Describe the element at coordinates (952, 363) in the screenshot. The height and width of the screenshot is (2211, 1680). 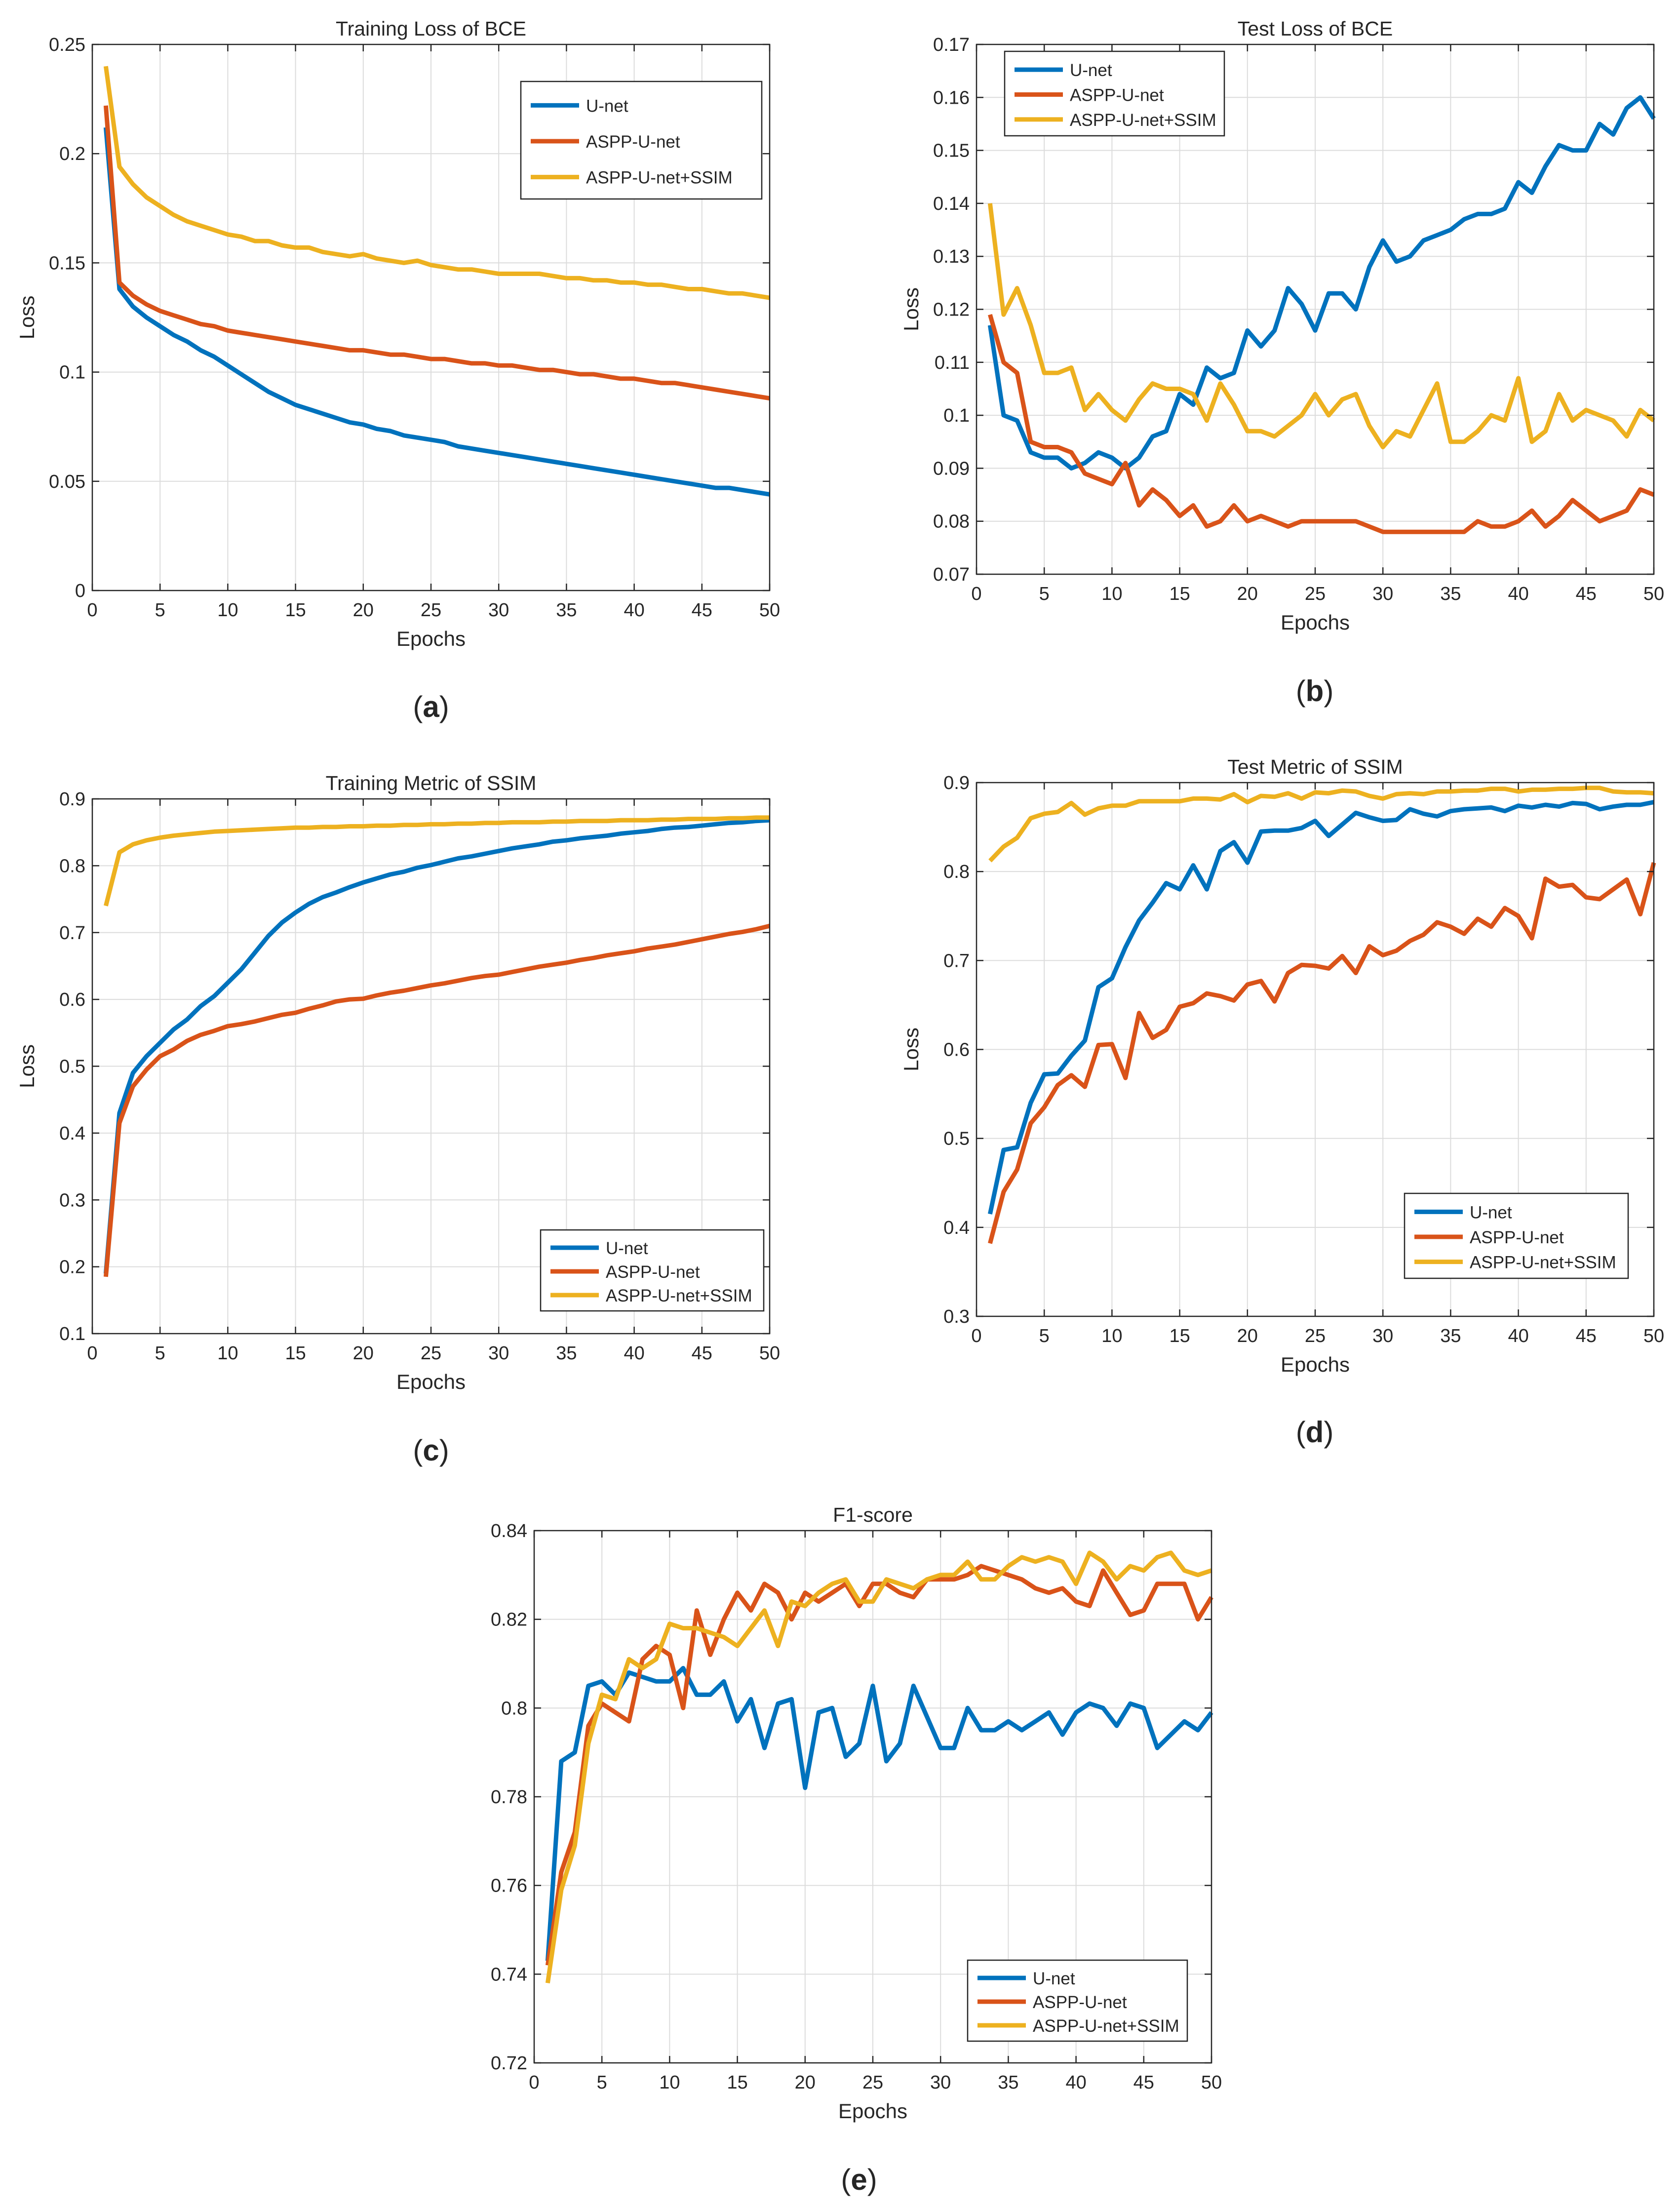
I see `y-tick-label: 0.11` at that location.